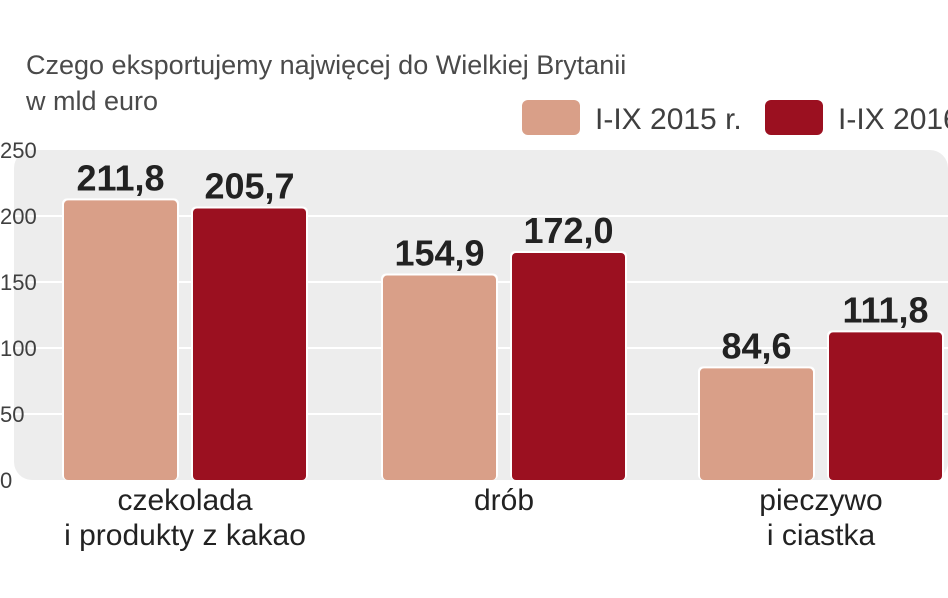 The image size is (948, 598). What do you see at coordinates (439, 253) in the screenshot?
I see `value-label-series-1-category-2: 154,9` at bounding box center [439, 253].